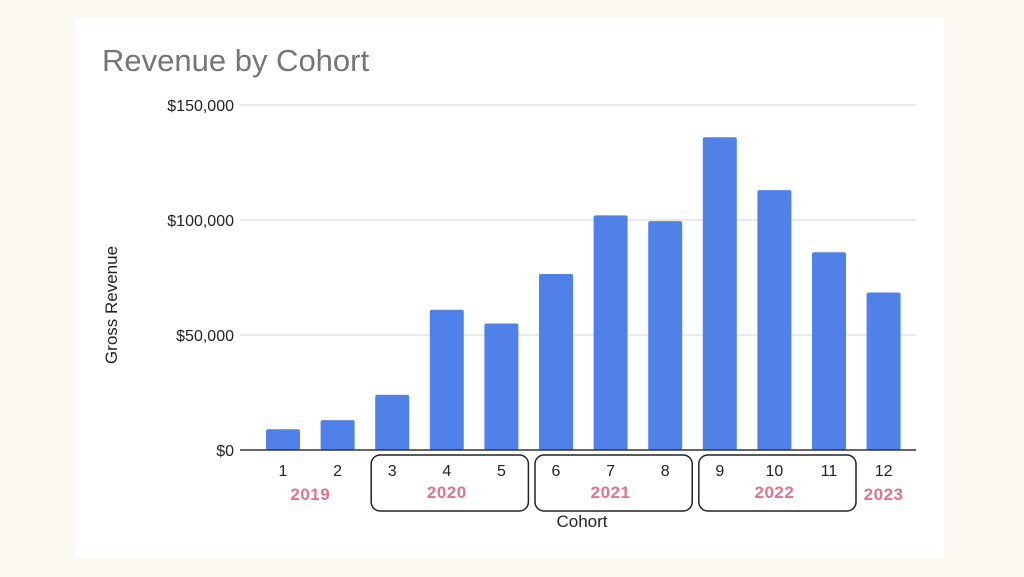 The width and height of the screenshot is (1024, 577). Describe the element at coordinates (829, 471) in the screenshot. I see `x-tick-label: 11` at that location.